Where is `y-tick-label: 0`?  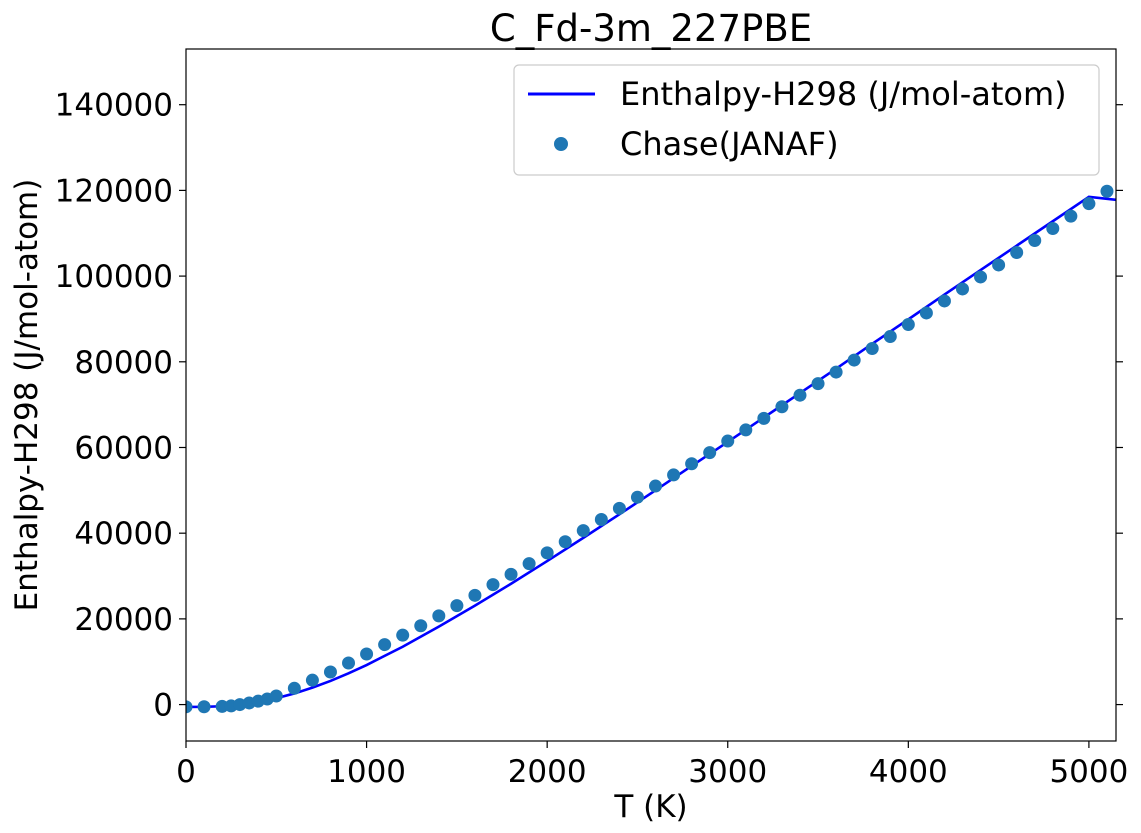
y-tick-label: 0 is located at coordinates (163, 706).